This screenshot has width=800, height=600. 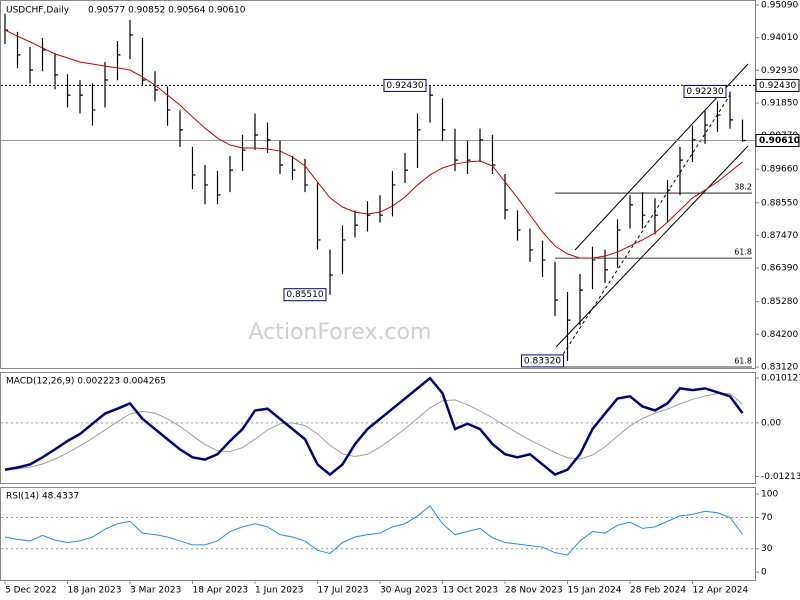 I want to click on macd-title: MACD(12,26,9) 0.002223 0.004265, so click(x=86, y=382).